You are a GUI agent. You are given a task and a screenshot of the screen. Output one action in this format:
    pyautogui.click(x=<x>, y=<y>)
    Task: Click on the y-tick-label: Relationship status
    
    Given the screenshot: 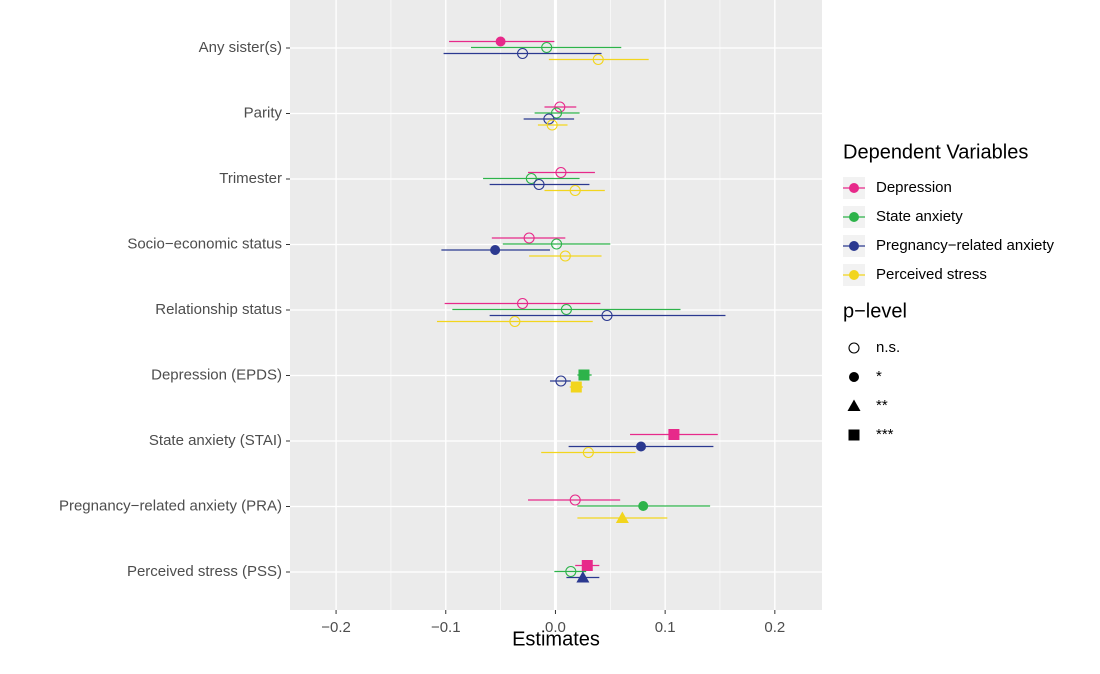 What is the action you would take?
    pyautogui.click(x=218, y=309)
    